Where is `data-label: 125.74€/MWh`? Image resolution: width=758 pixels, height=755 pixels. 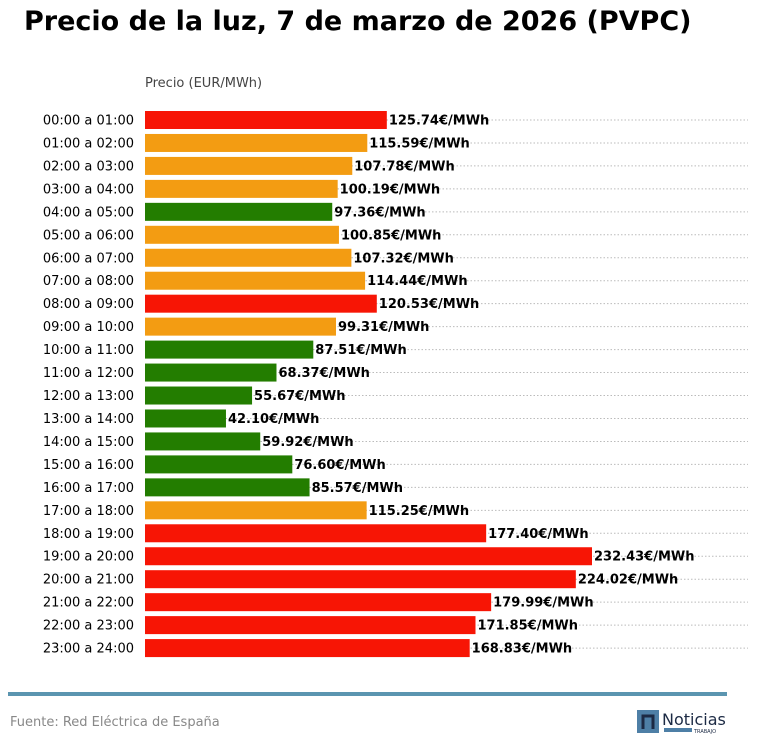
data-label: 125.74€/MWh is located at coordinates (439, 121).